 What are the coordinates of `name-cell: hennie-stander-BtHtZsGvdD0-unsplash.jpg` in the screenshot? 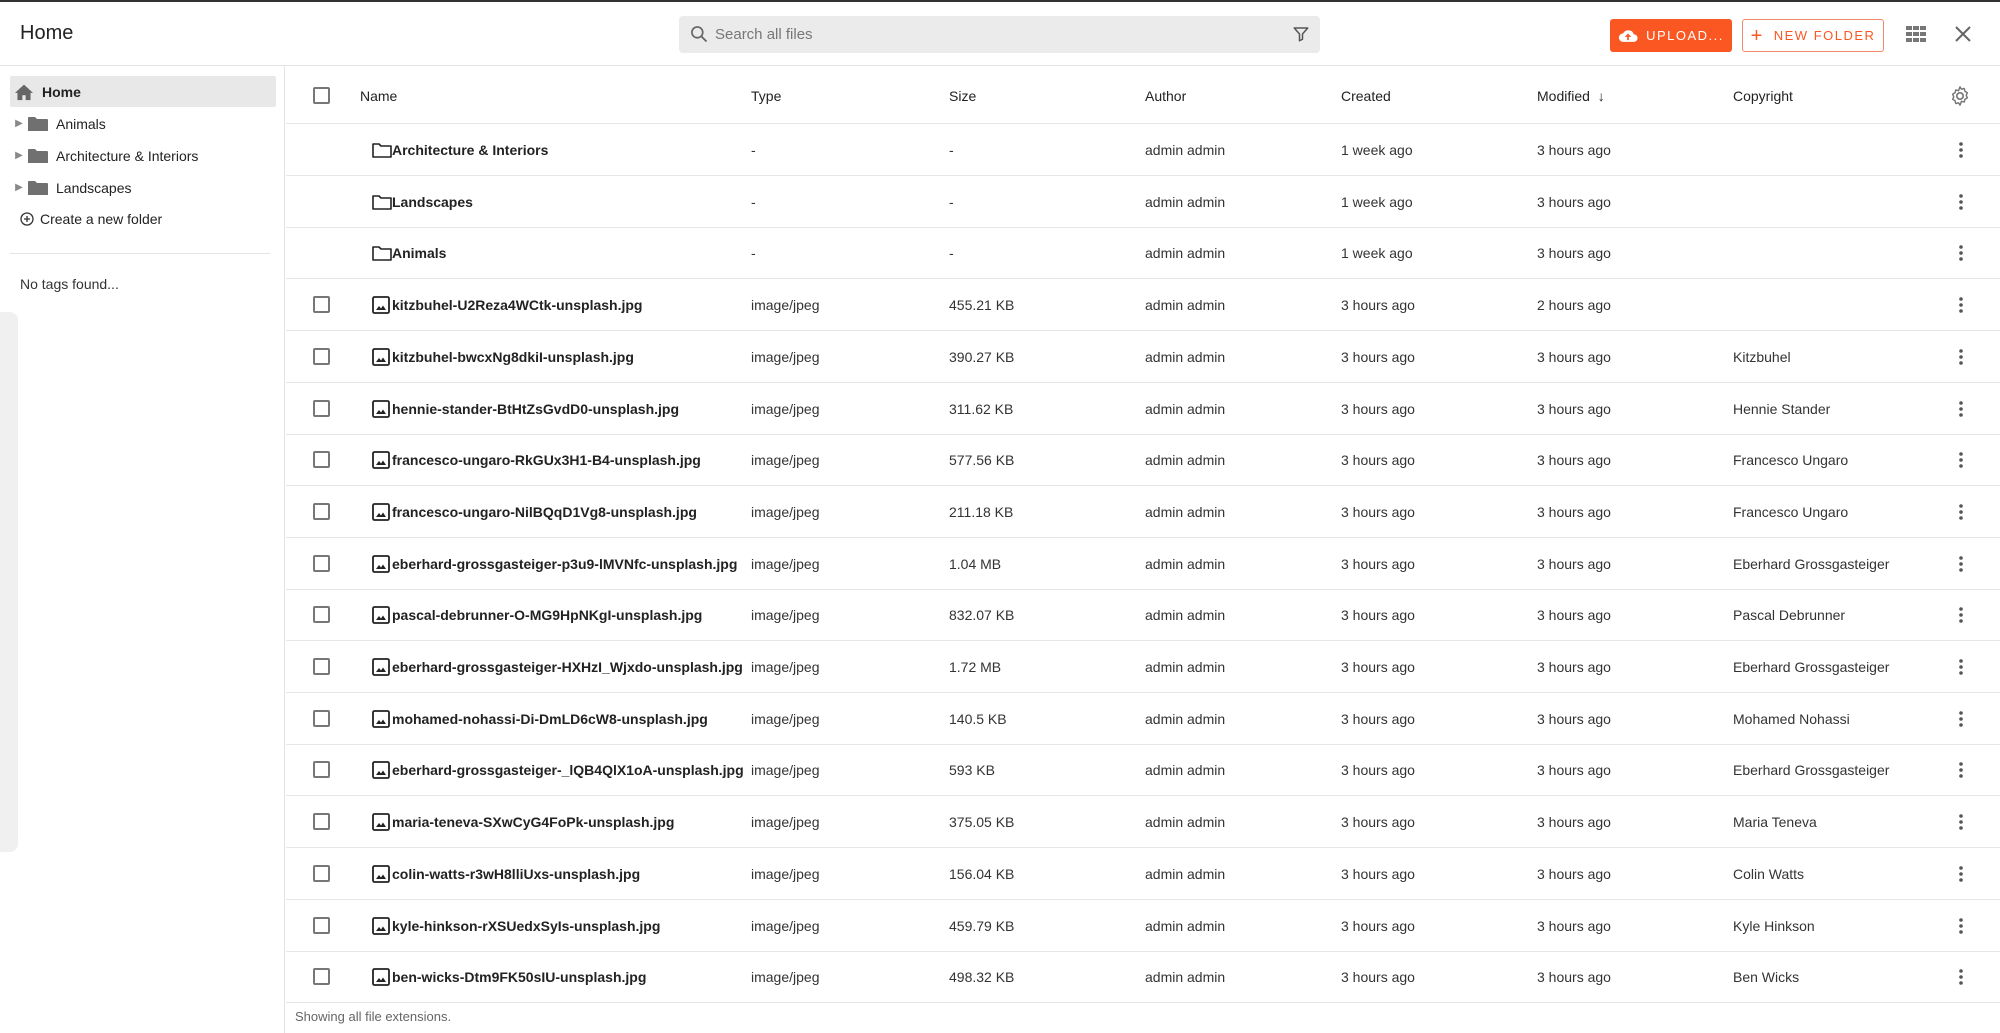 It's located at (536, 408).